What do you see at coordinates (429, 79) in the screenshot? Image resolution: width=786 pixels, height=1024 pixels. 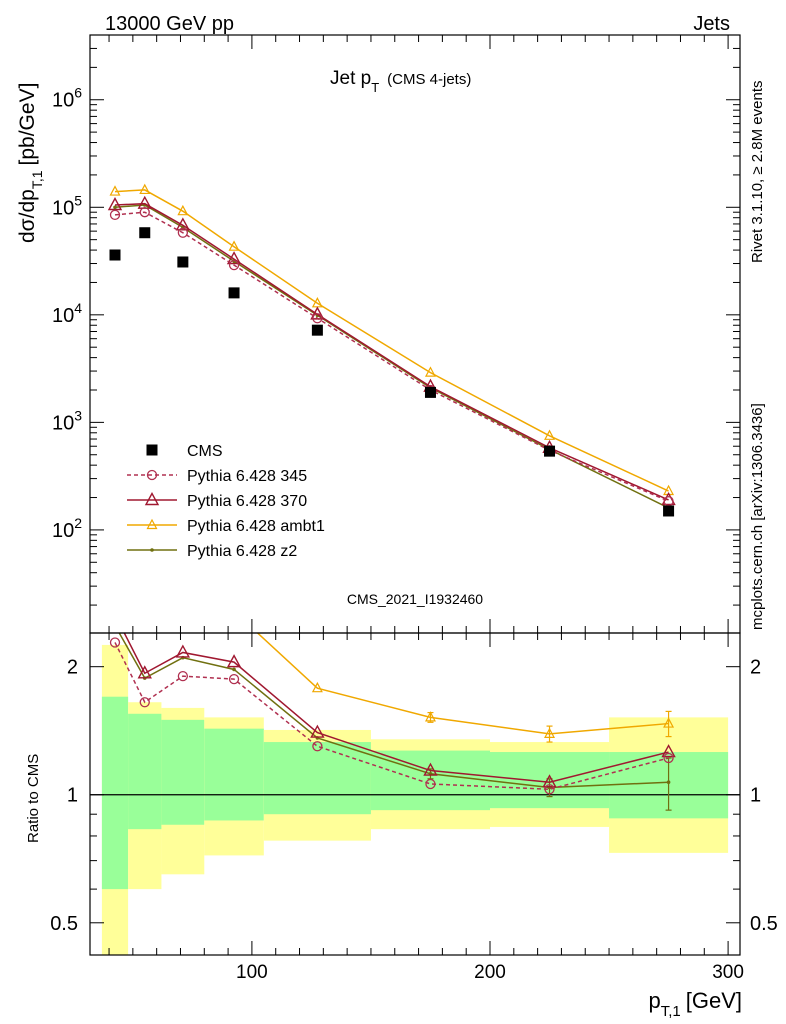 I see `plot-title-tail: (CMS 4-jets)` at bounding box center [429, 79].